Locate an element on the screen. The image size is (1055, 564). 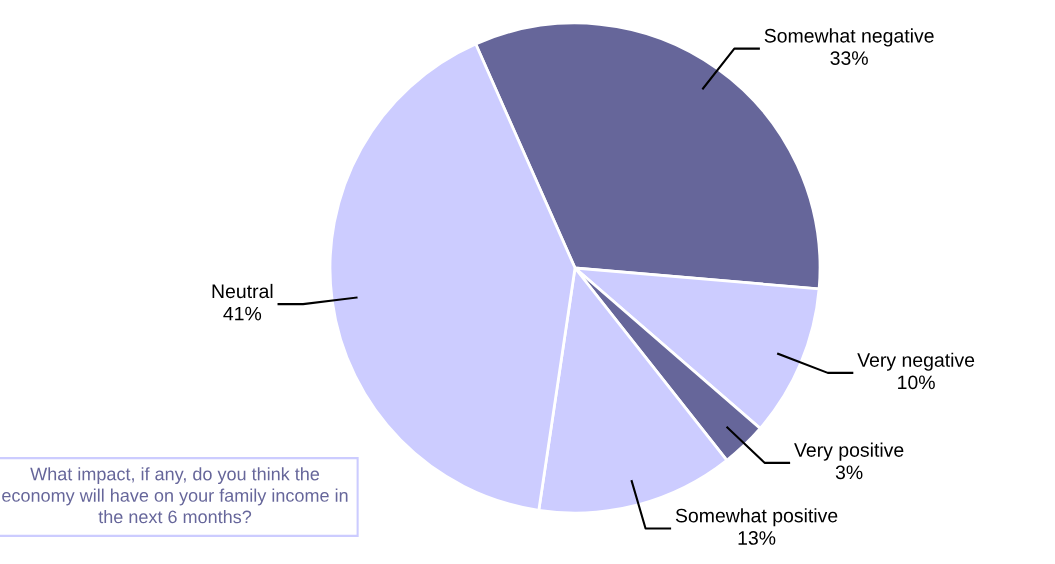
slice-label: Very negative is located at coordinates (916, 361).